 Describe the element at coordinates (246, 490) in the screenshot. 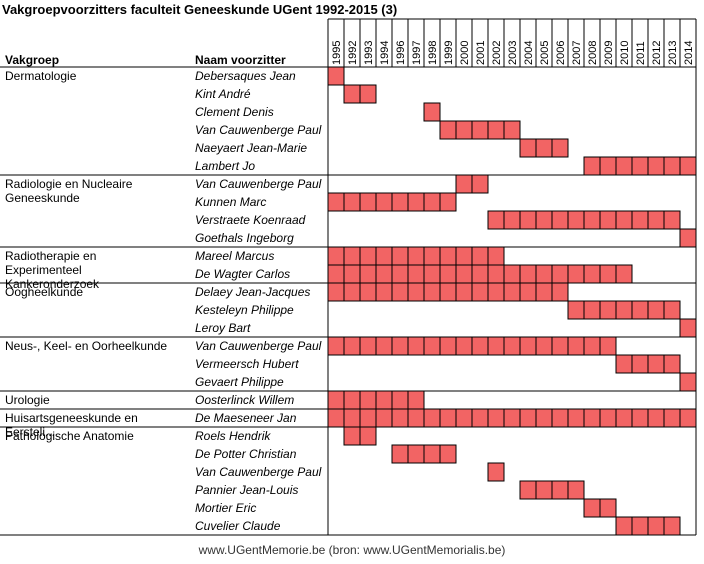

I see `chairman-name: Pannier Jean-Louis` at that location.